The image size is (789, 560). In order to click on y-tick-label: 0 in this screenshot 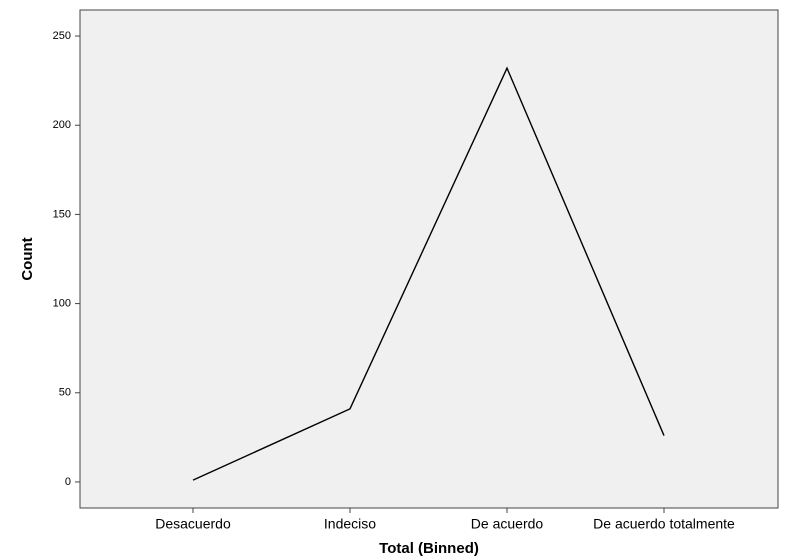, I will do `click(68, 482)`.